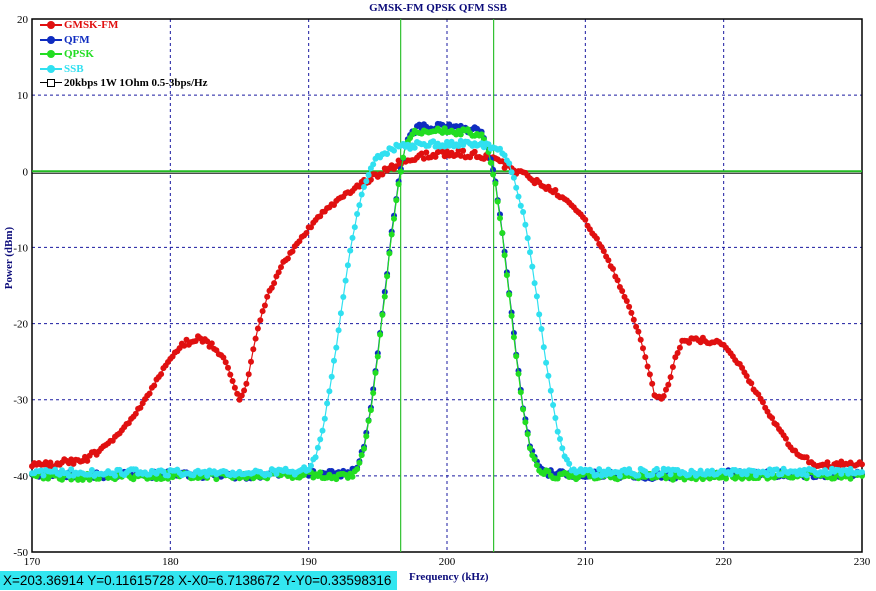 The image size is (876, 591). I want to click on legend-swatch-ssb, so click(51, 69).